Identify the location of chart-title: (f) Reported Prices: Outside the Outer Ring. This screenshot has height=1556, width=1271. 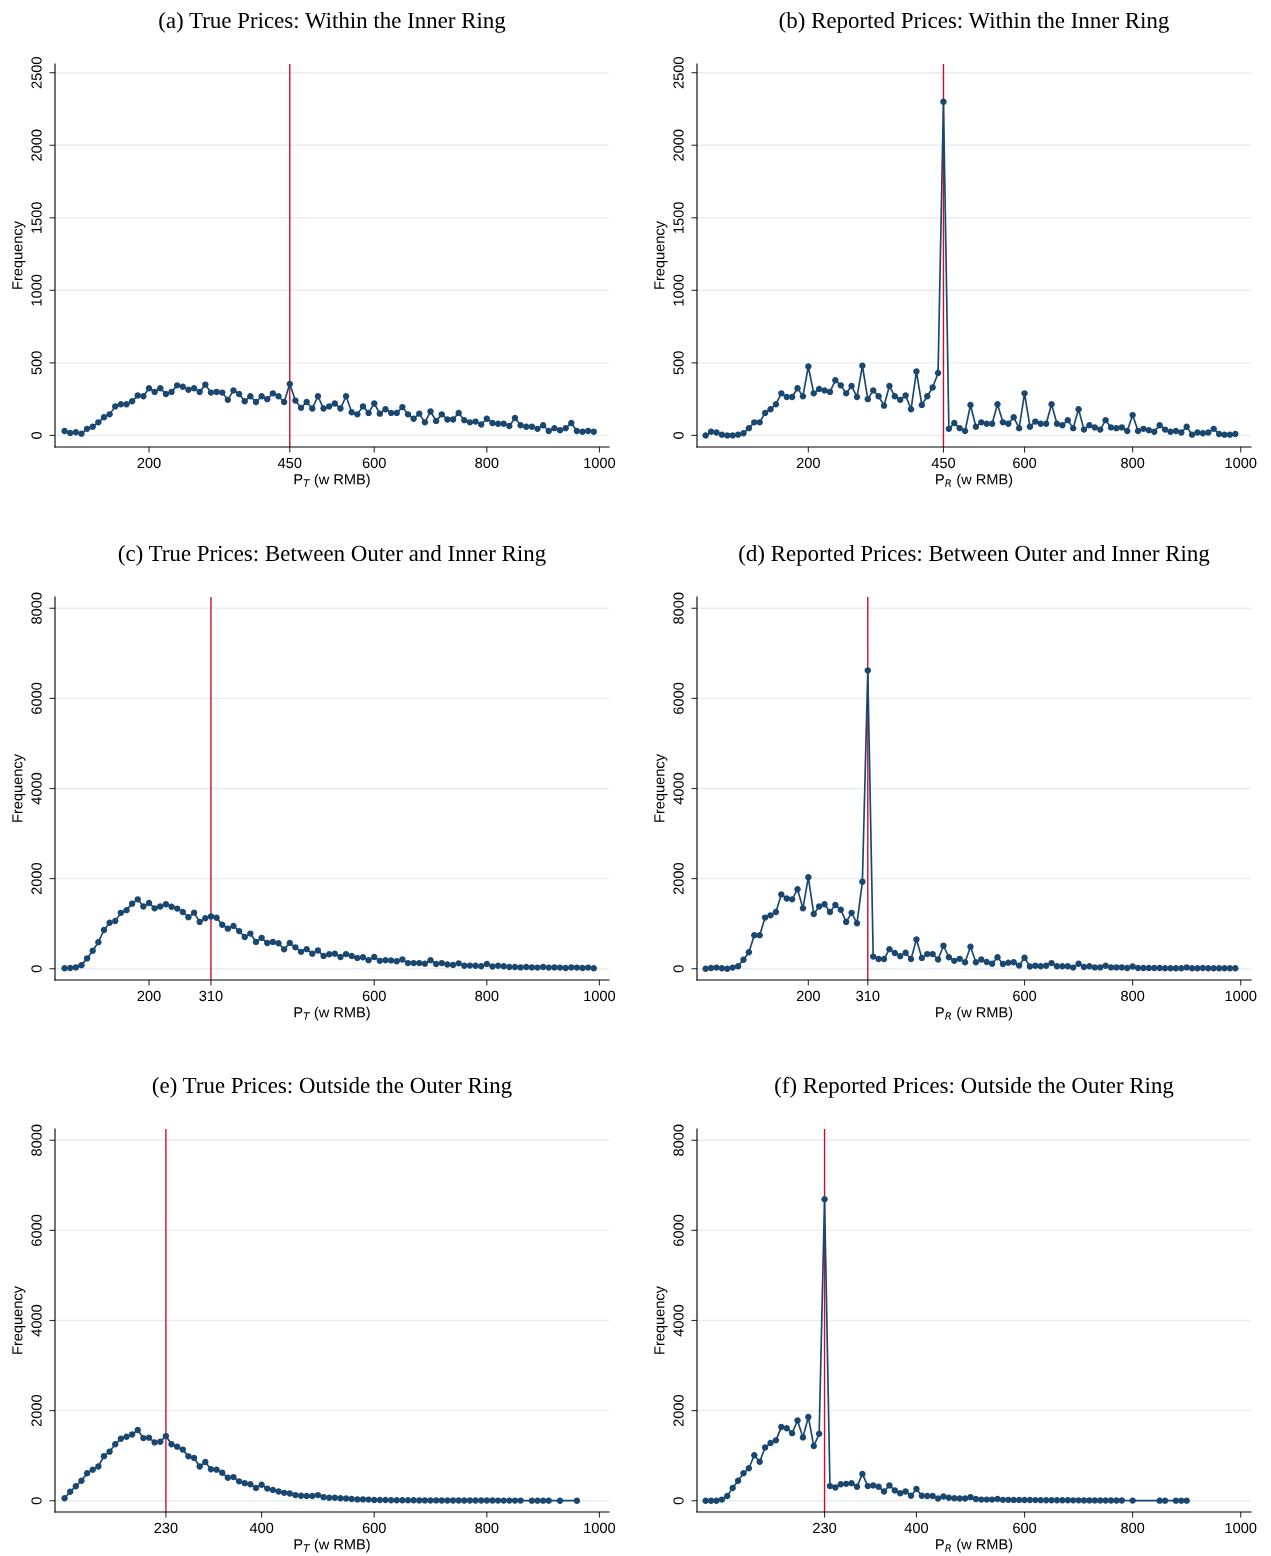
(974, 1087).